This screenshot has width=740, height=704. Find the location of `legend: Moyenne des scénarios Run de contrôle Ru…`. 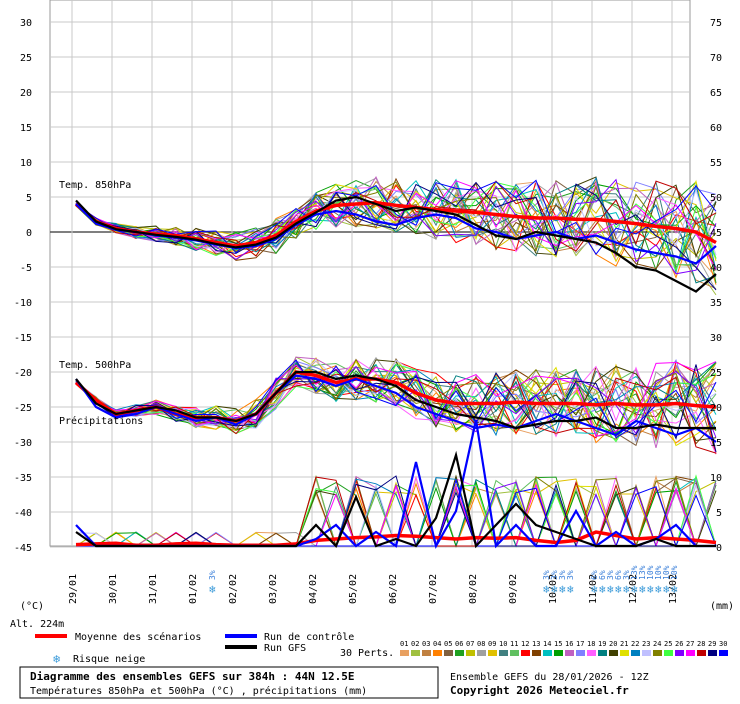

legend: Moyenne des scénarios Run de contrôle Ru… is located at coordinates (381, 648).